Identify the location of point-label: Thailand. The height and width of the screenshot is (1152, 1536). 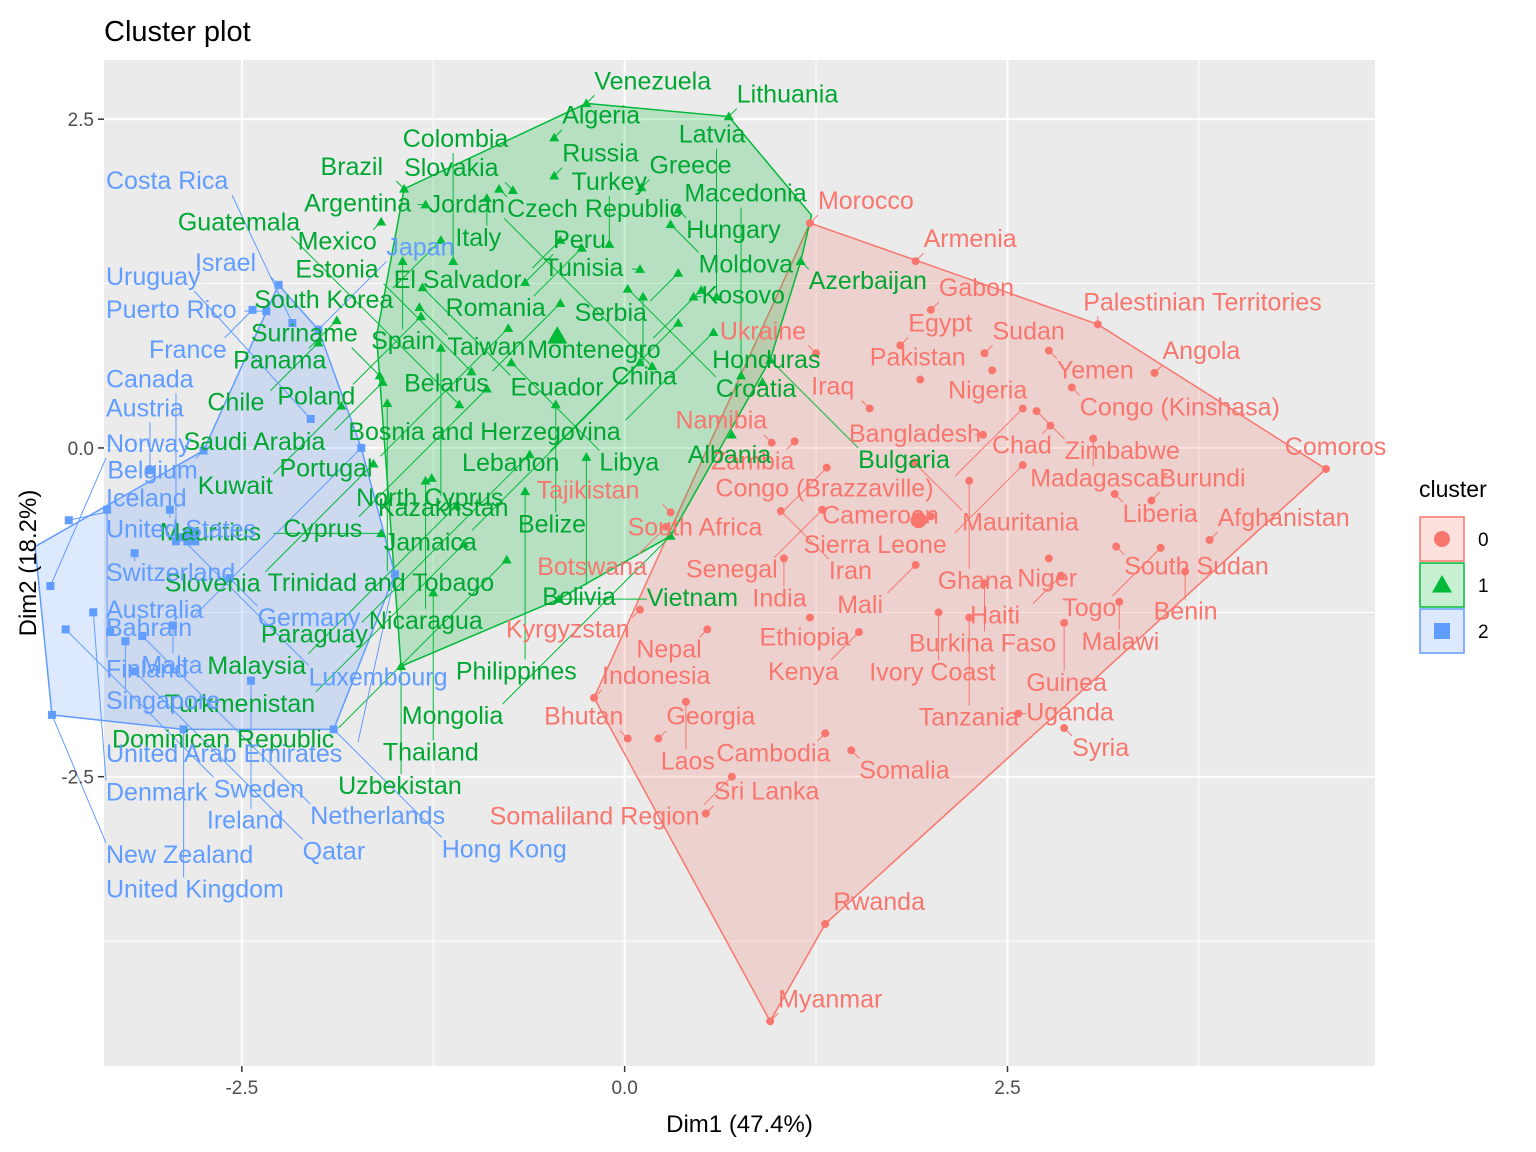
(431, 753).